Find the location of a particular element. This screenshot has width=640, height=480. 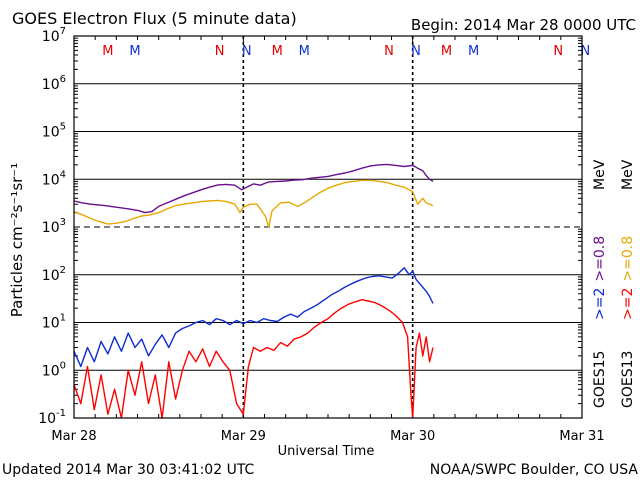

x-axis-label: Universal Time is located at coordinates (326, 451).